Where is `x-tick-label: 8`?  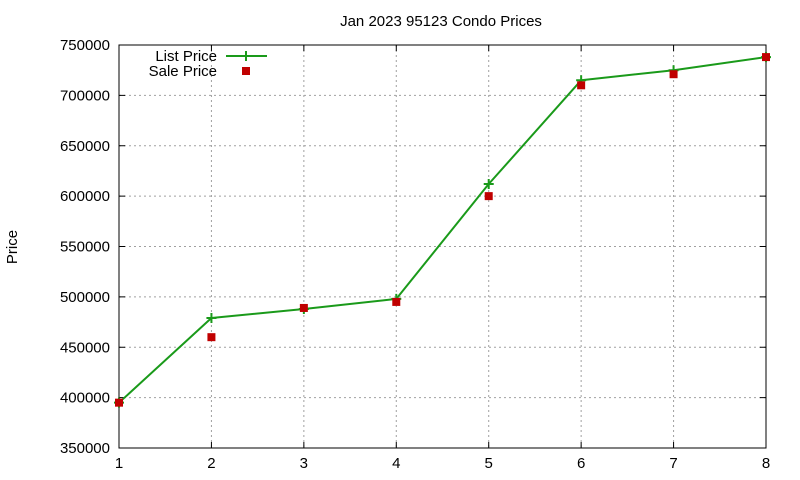 x-tick-label: 8 is located at coordinates (766, 463).